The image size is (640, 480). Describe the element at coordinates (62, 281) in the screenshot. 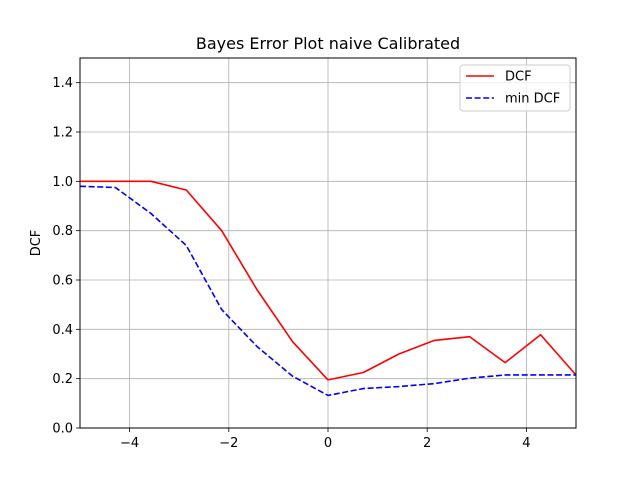

I see `y-tick-label: 0.6` at that location.